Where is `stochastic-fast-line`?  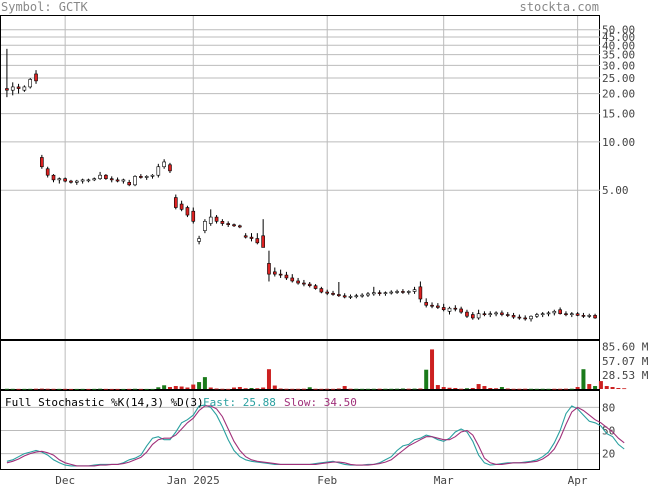 stochastic-fast-line is located at coordinates (315, 435).